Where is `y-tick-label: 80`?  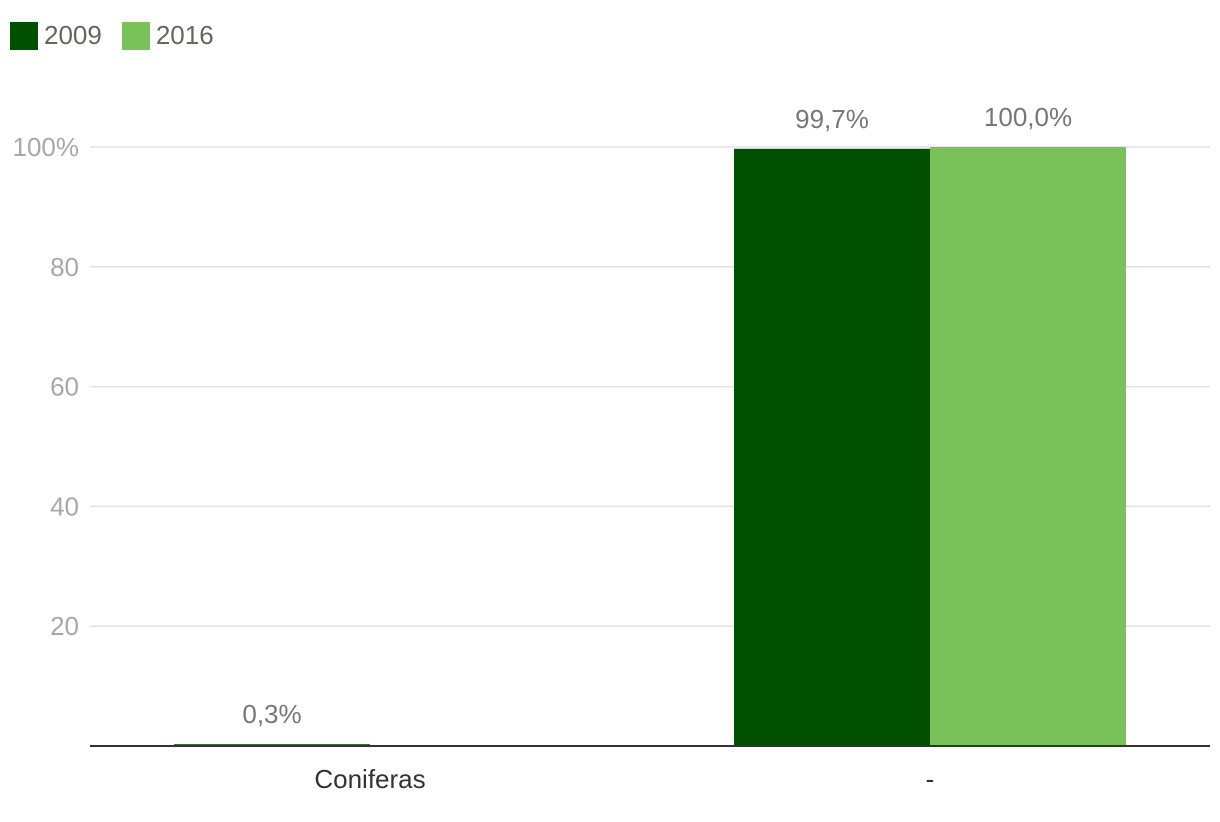 y-tick-label: 80 is located at coordinates (64, 267).